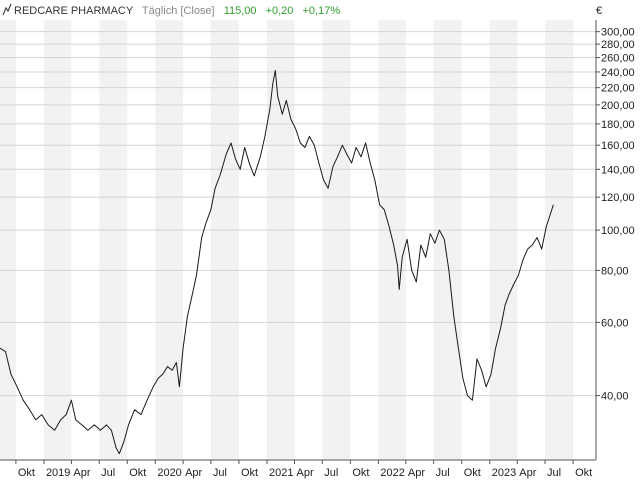 The width and height of the screenshot is (640, 480). Describe the element at coordinates (618, 59) in the screenshot. I see `y-tick-label: 260,00` at that location.